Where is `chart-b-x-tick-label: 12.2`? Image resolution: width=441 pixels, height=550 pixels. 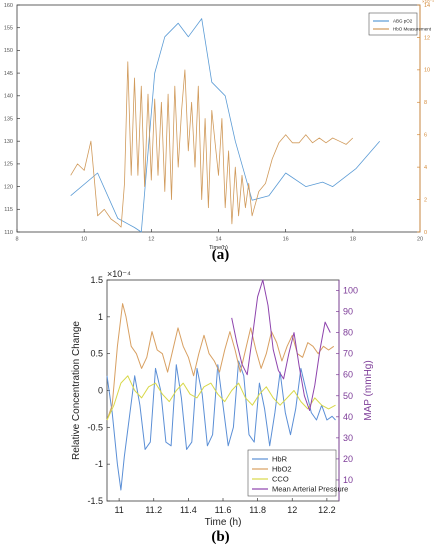
chart-b-x-tick-label: 12.2 is located at coordinates (327, 510).